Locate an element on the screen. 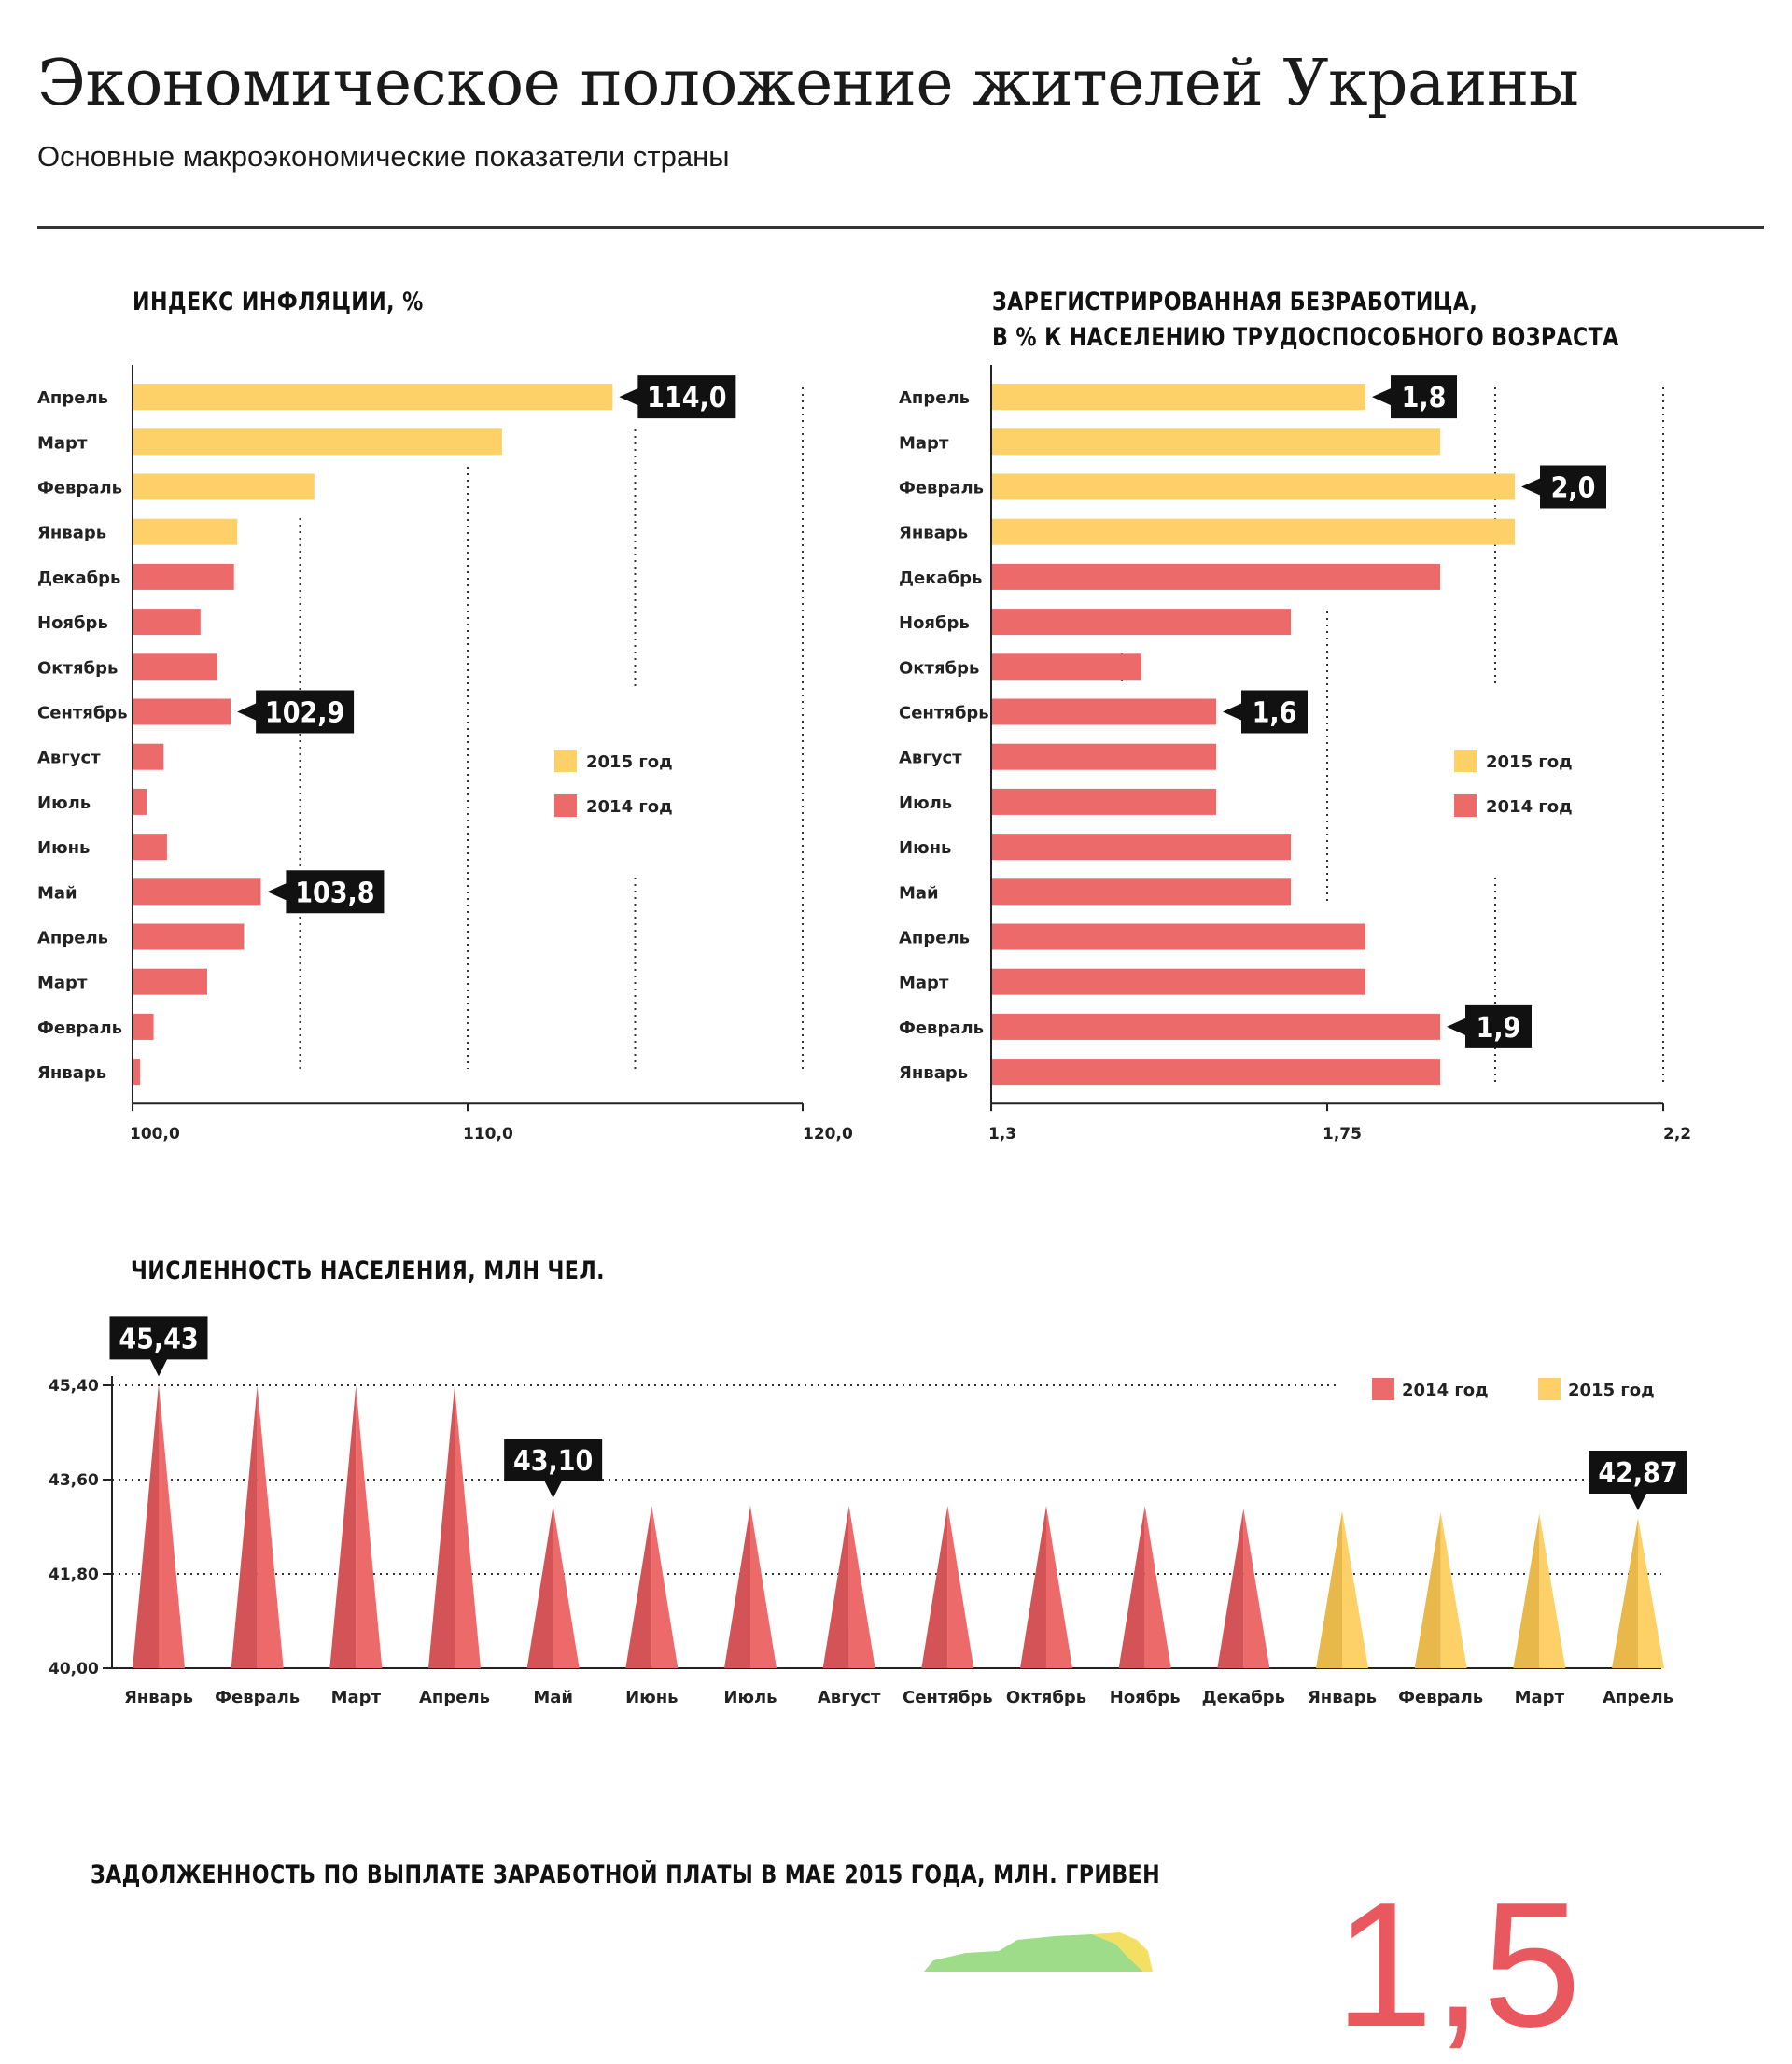 The width and height of the screenshot is (1792, 2064). unemployment-callout-3-box is located at coordinates (1489, 1026).